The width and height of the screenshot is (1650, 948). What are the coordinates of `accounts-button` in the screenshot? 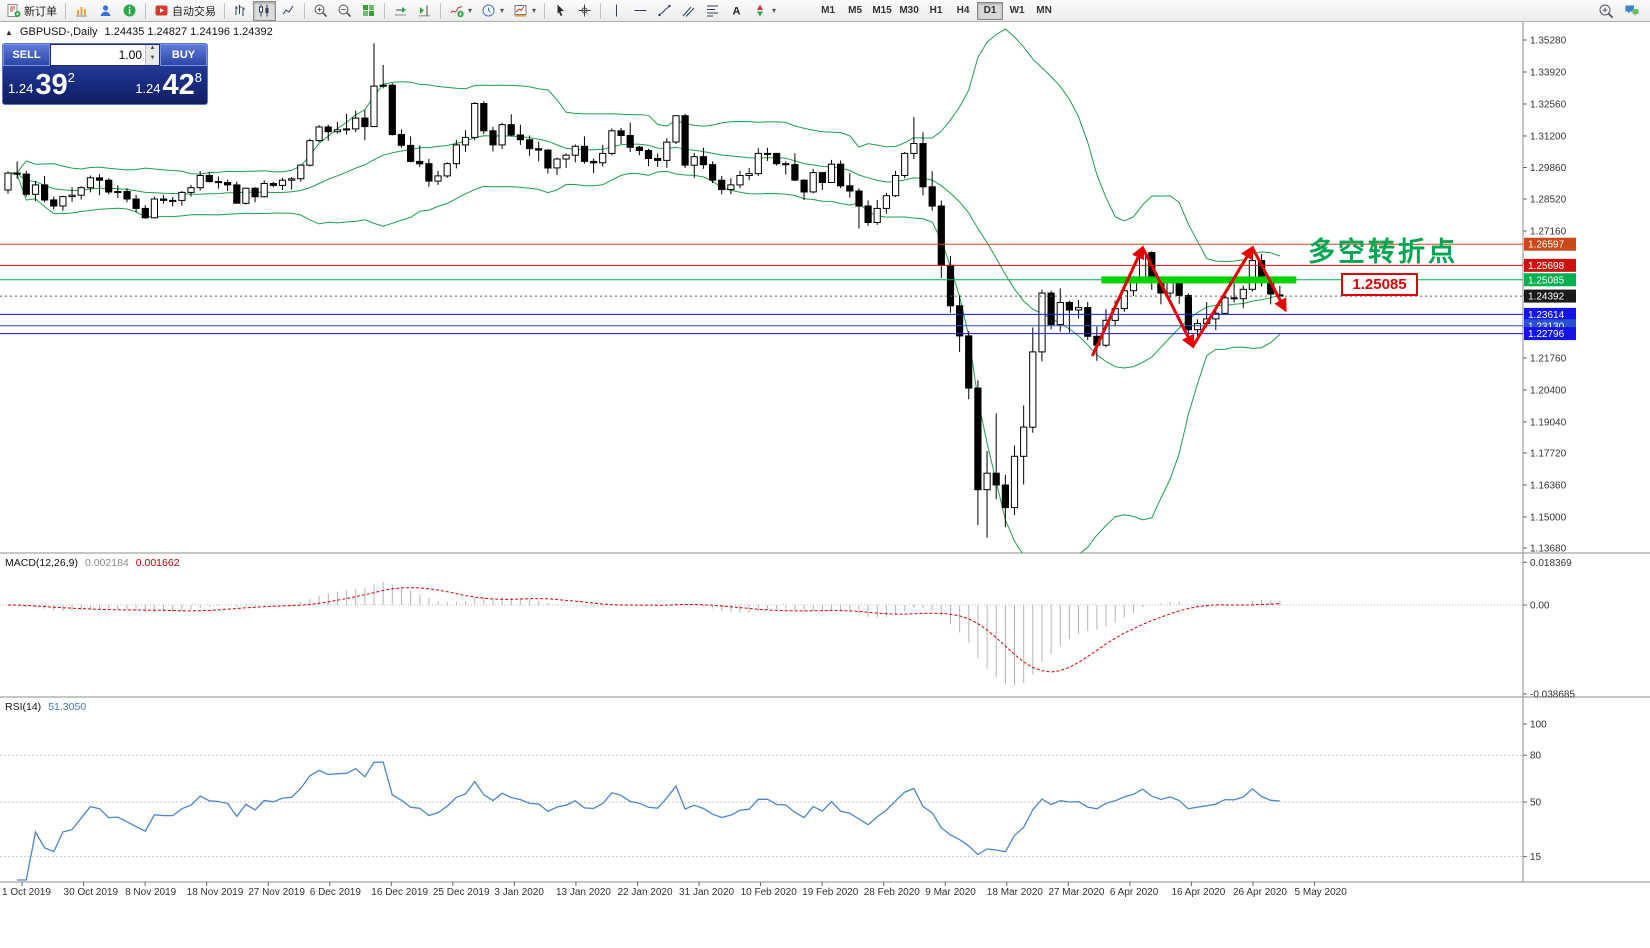 It's located at (105, 11).